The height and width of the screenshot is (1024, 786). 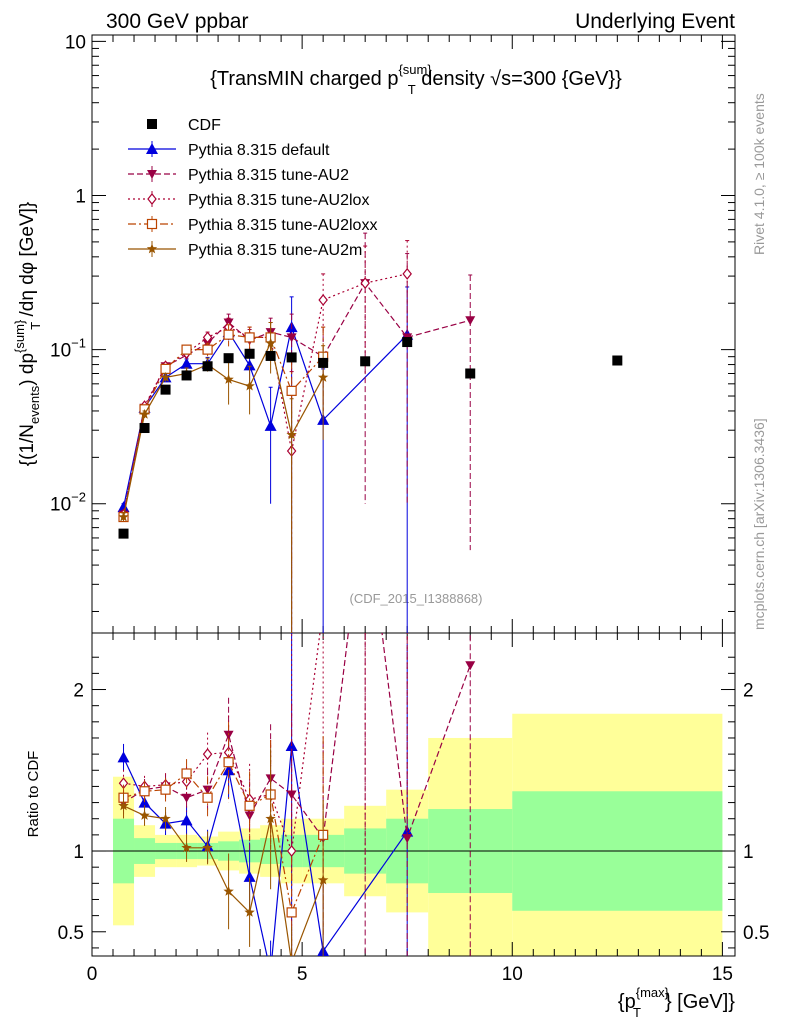 What do you see at coordinates (700, 1002) in the screenshot?
I see `xlabel-part-b: } [GeV]}` at bounding box center [700, 1002].